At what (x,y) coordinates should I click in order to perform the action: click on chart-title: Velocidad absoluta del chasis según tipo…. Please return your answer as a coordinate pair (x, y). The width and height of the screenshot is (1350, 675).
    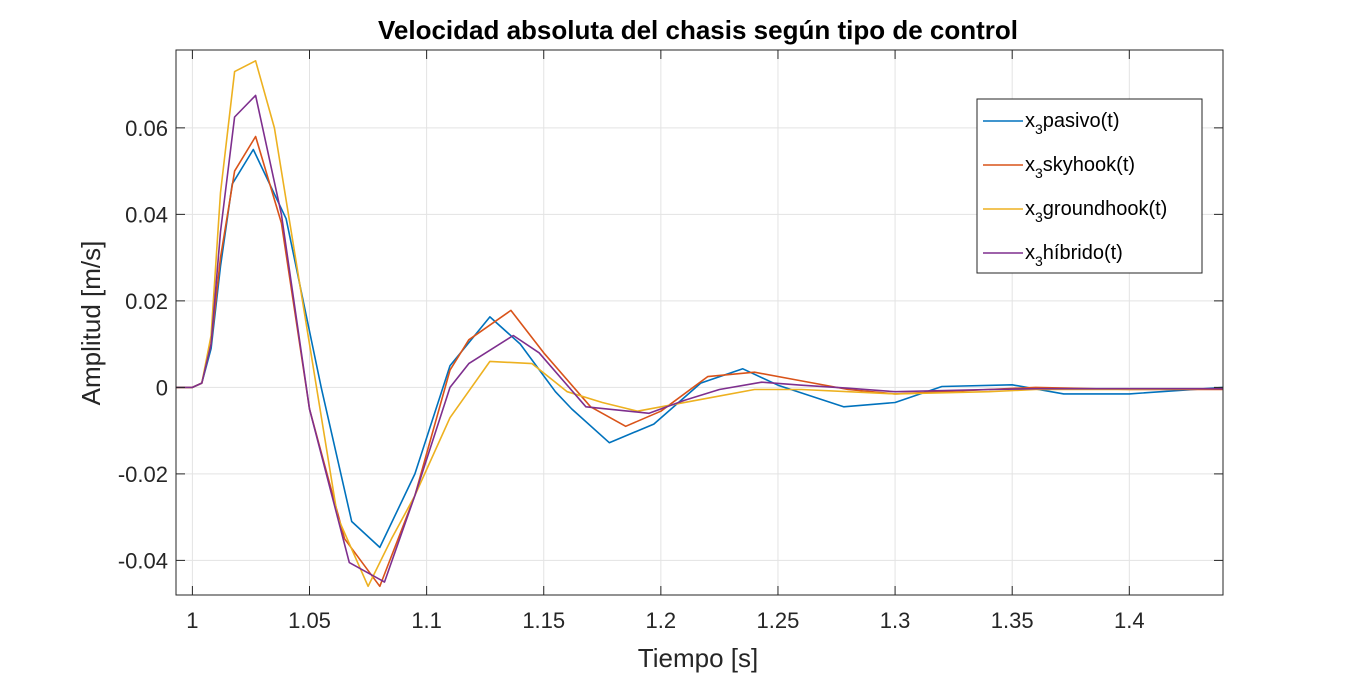
    Looking at the image, I should click on (698, 30).